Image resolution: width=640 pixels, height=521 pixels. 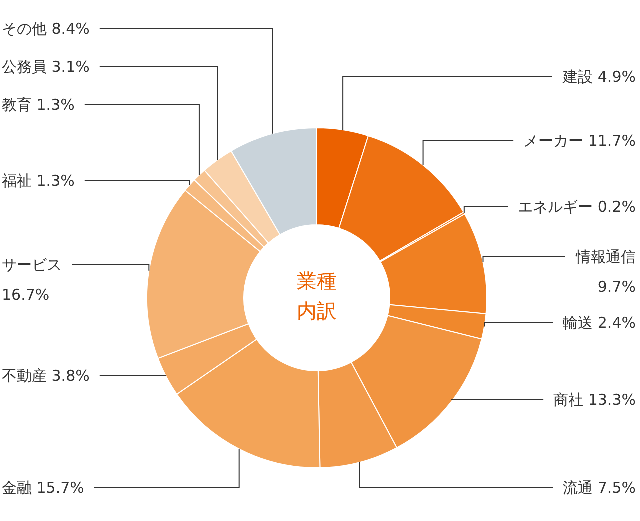 What do you see at coordinates (595, 400) in the screenshot?
I see `slice-label: 商社 13.3%` at bounding box center [595, 400].